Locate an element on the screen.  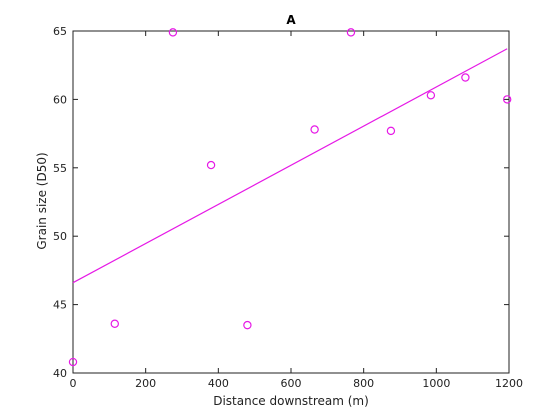
y-tick-label: 50 is located at coordinates (60, 236).